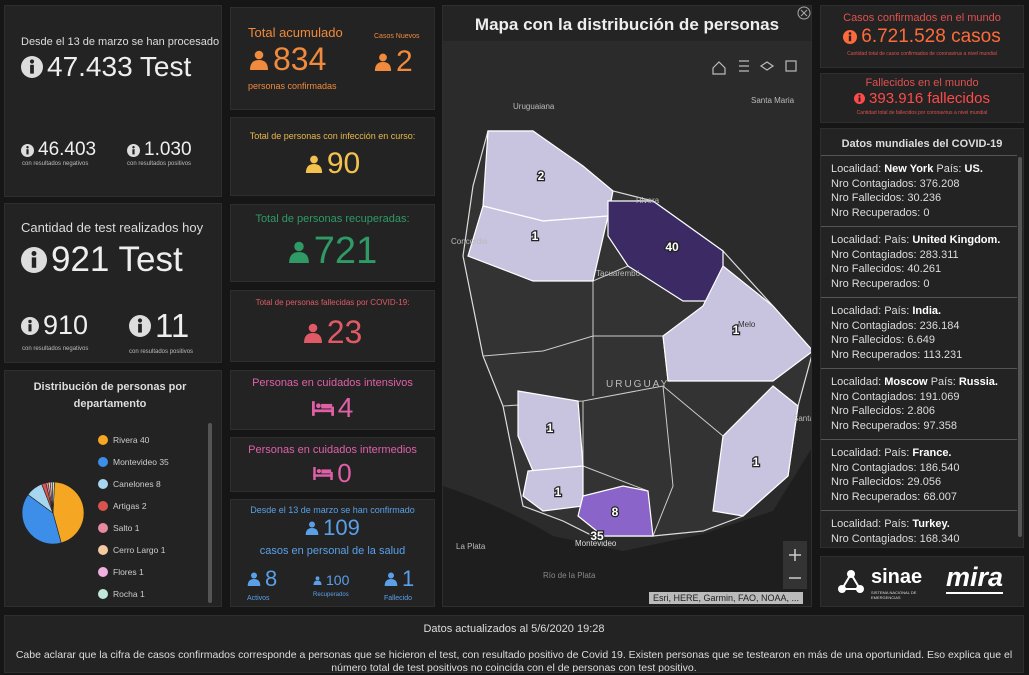 The height and width of the screenshot is (675, 1029). I want to click on entry-line: Nro Recuperados: 0, so click(919, 213).